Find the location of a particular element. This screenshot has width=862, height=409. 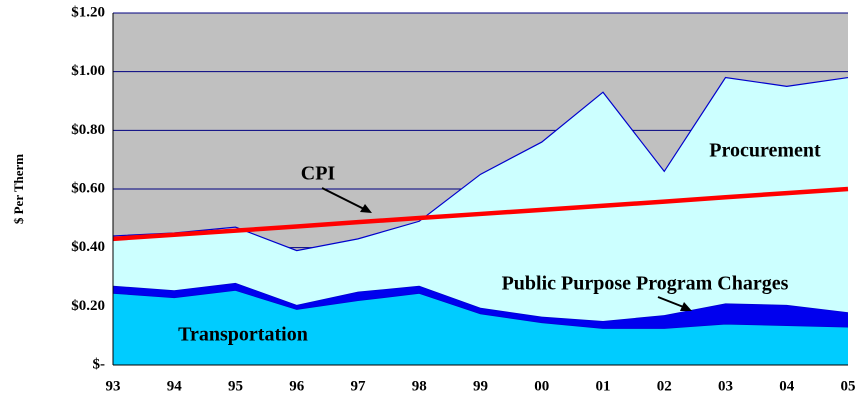

y-tick-label: $0.60 is located at coordinates (88, 188).